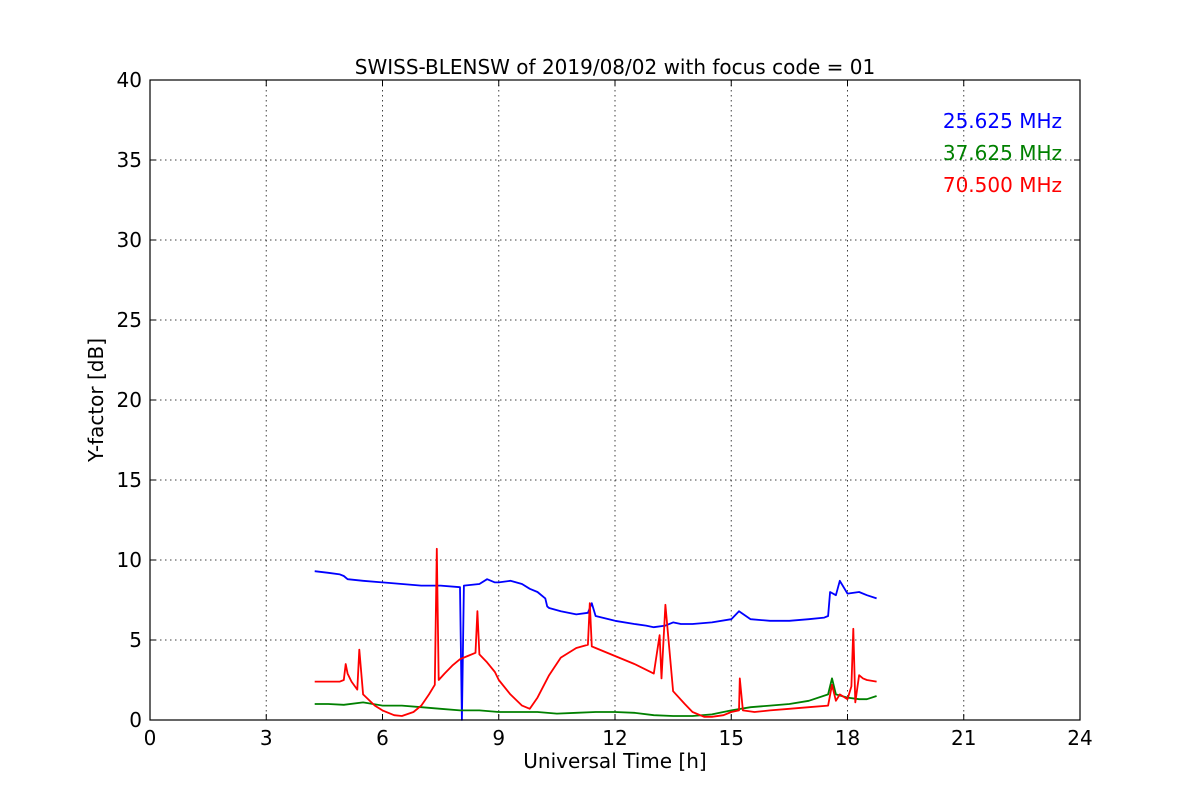  I want to click on y-tick-label: 20, so click(129, 400).